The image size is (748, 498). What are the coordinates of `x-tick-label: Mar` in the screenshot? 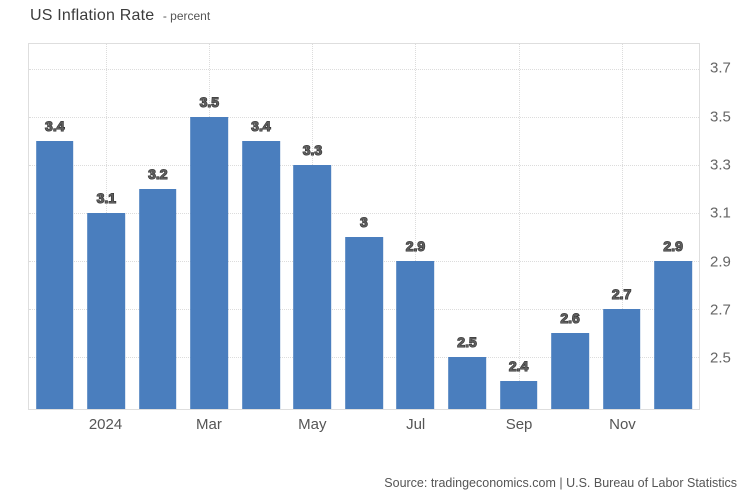 It's located at (209, 424).